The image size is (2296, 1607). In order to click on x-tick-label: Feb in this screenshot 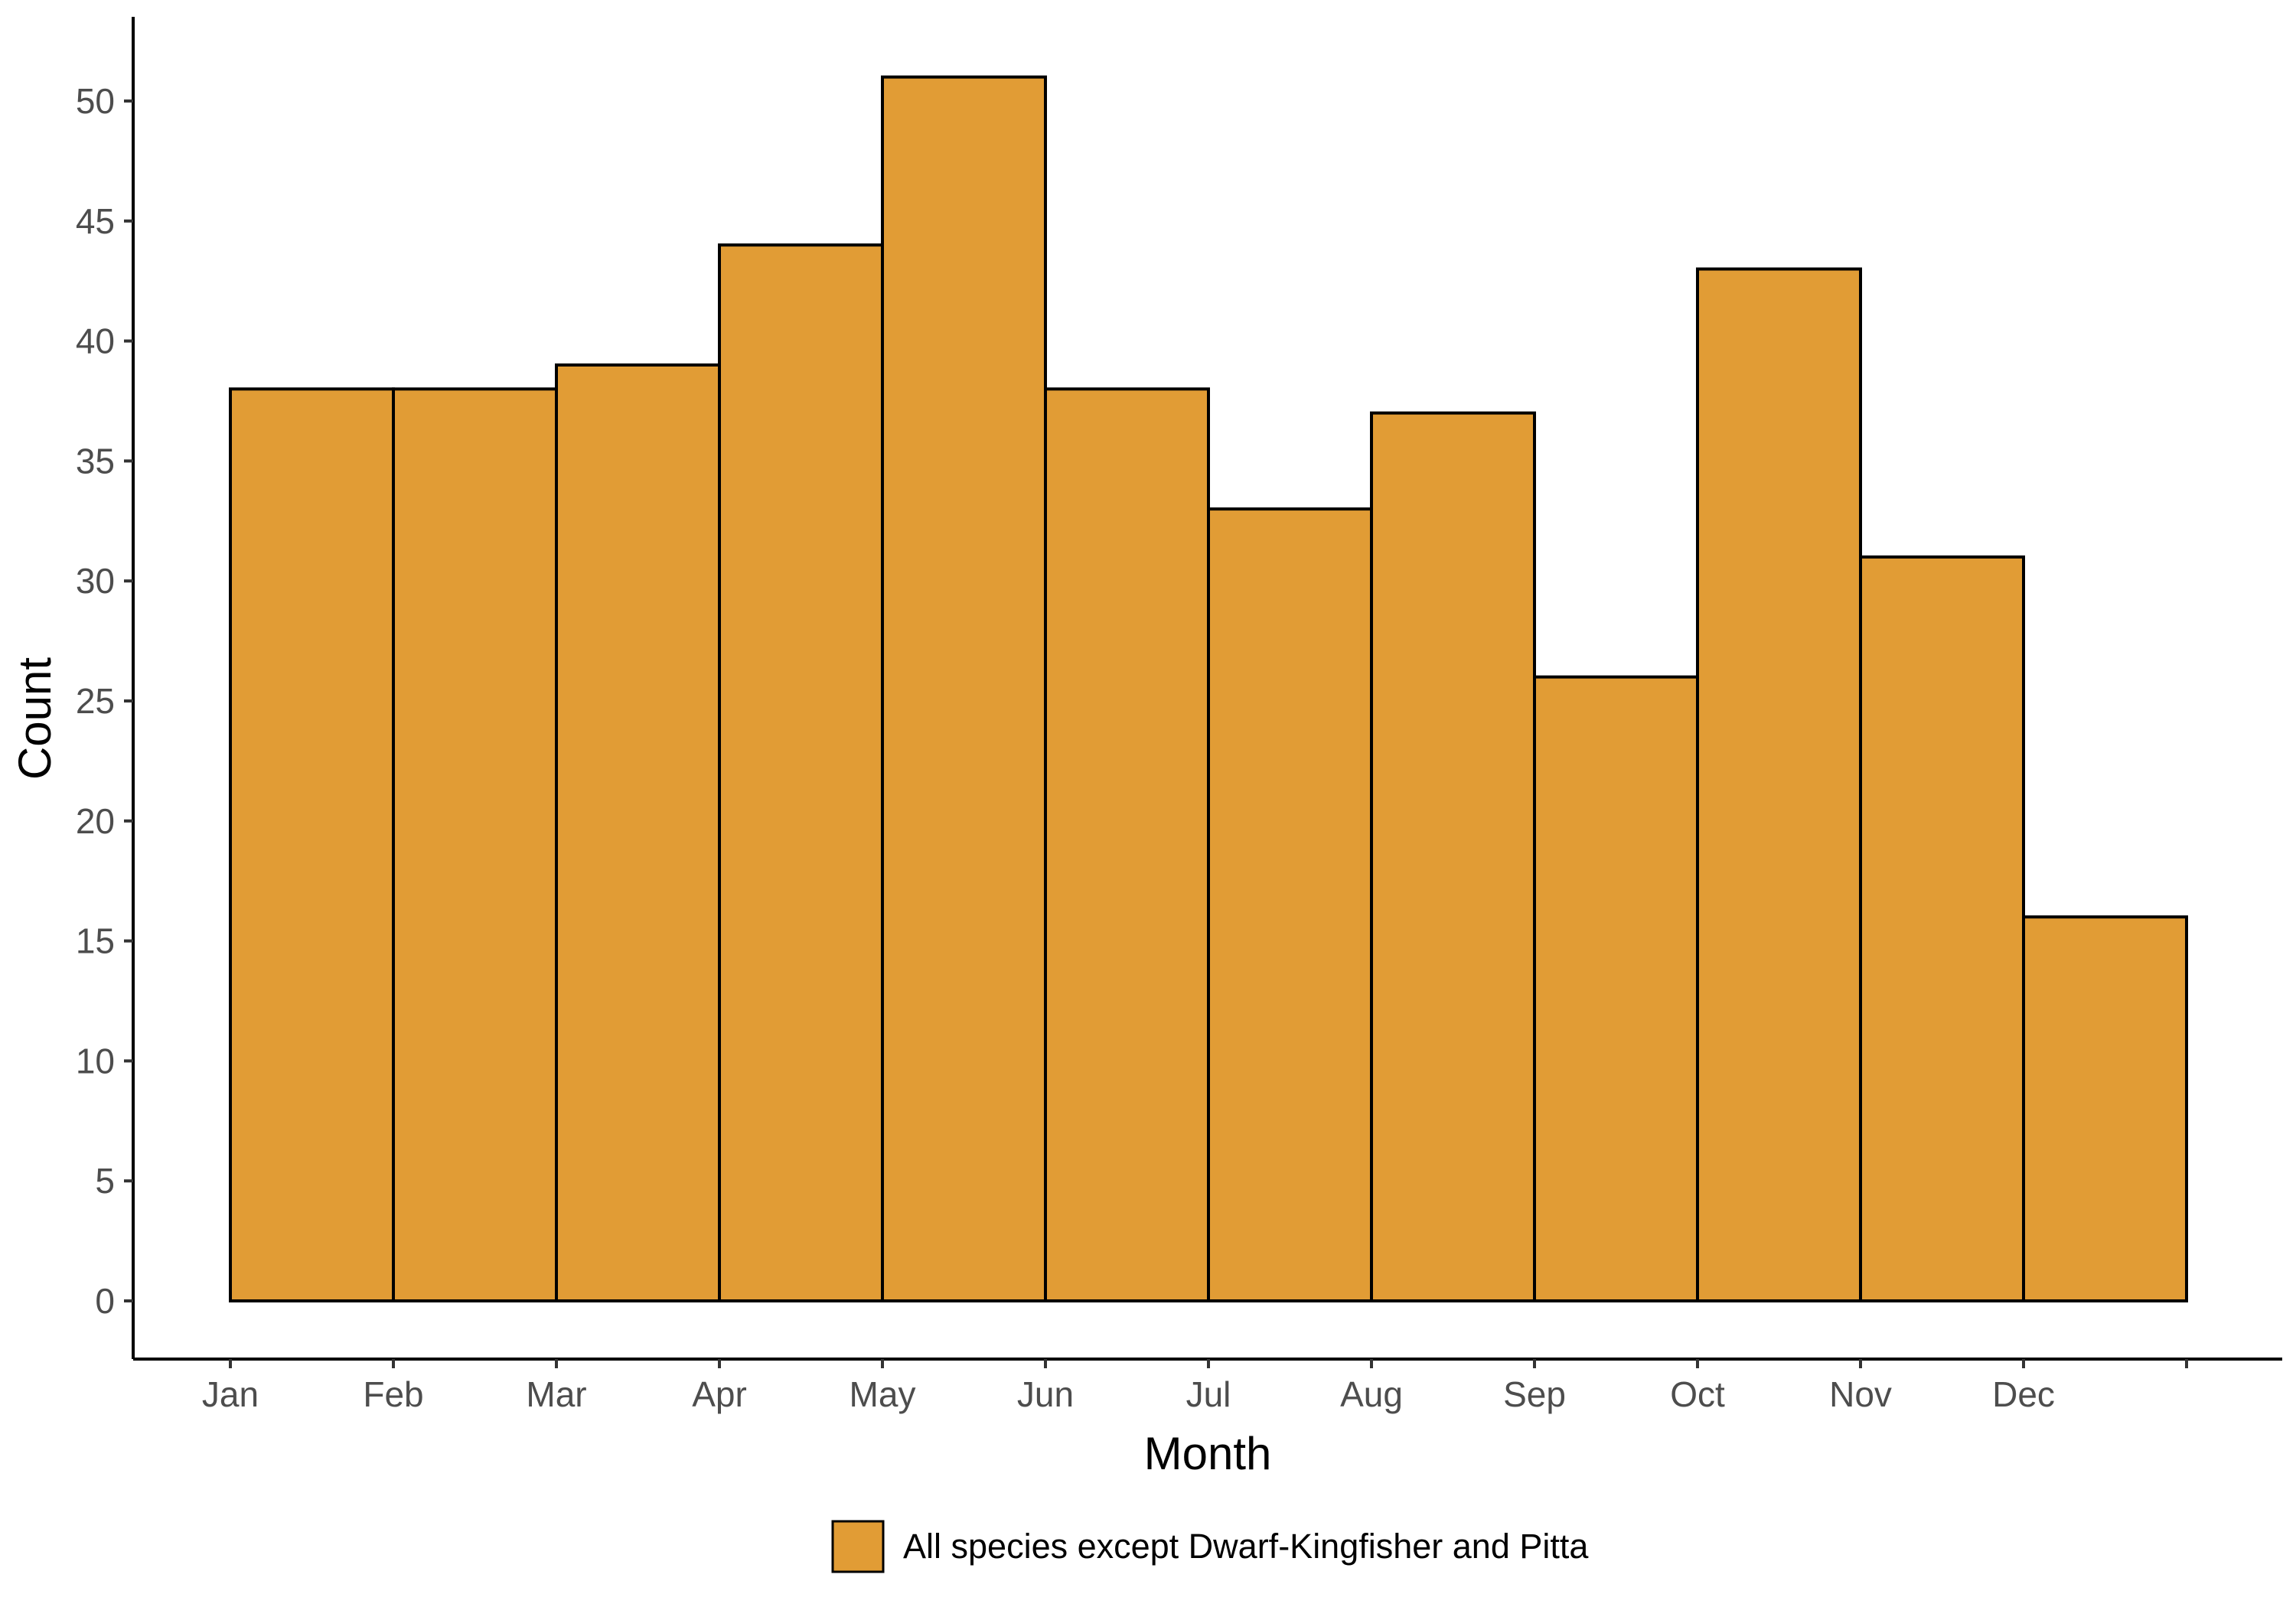, I will do `click(393, 1394)`.